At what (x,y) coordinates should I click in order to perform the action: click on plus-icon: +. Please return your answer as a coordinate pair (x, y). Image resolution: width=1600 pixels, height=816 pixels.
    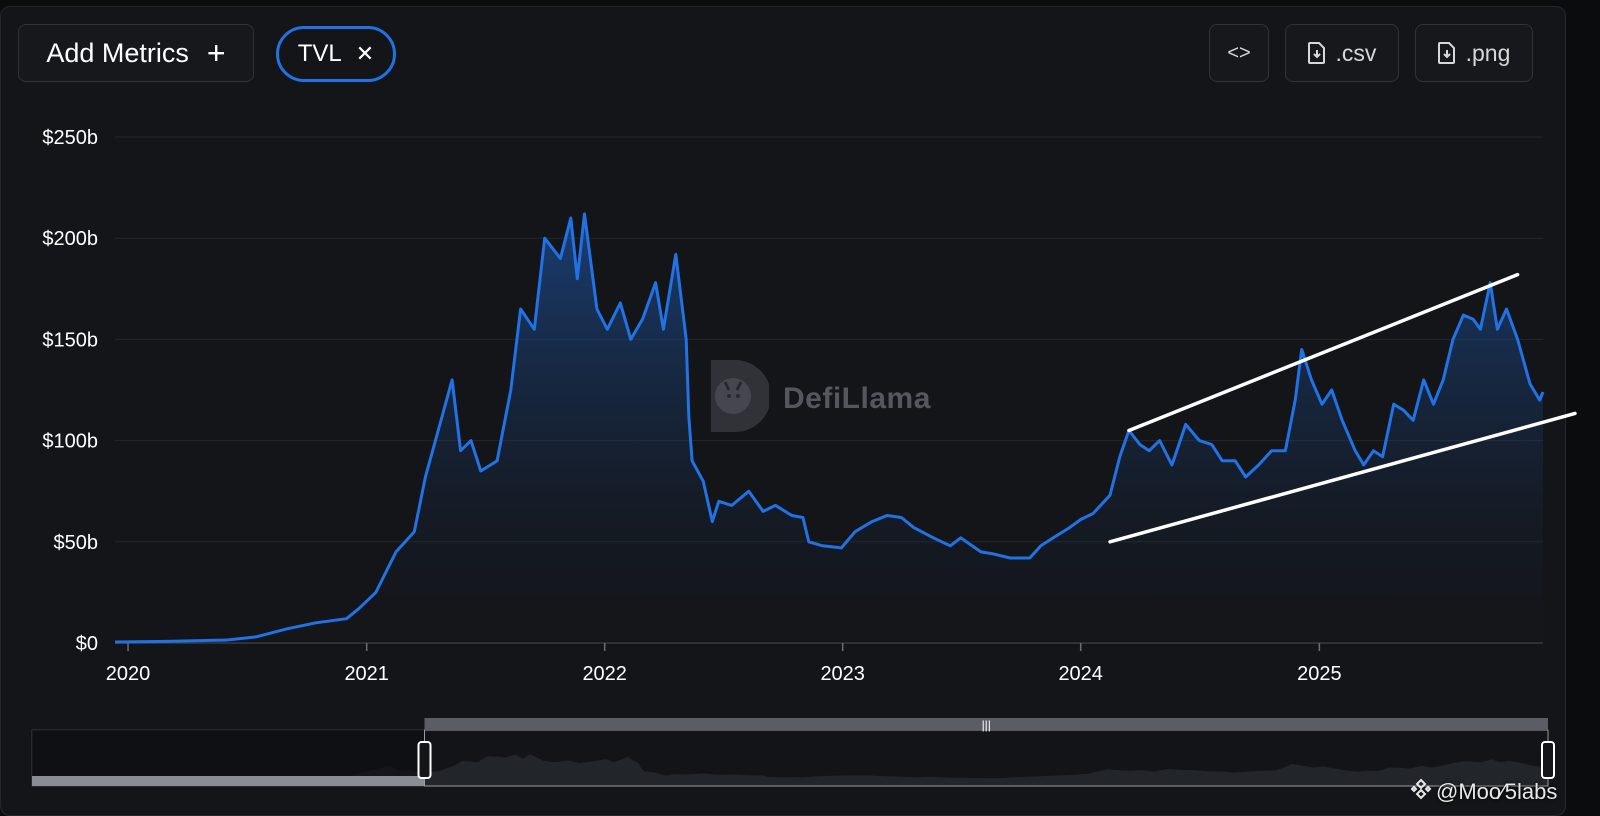
    Looking at the image, I should click on (216, 53).